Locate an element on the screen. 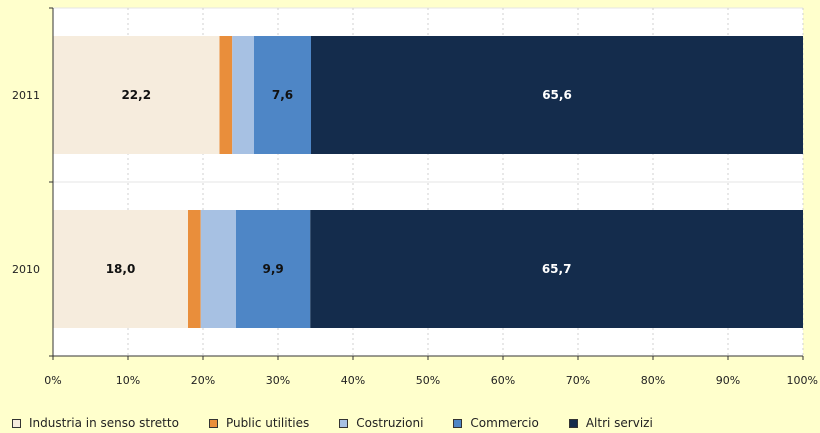 The image size is (820, 433). x-tick-label: 90% is located at coordinates (728, 380).